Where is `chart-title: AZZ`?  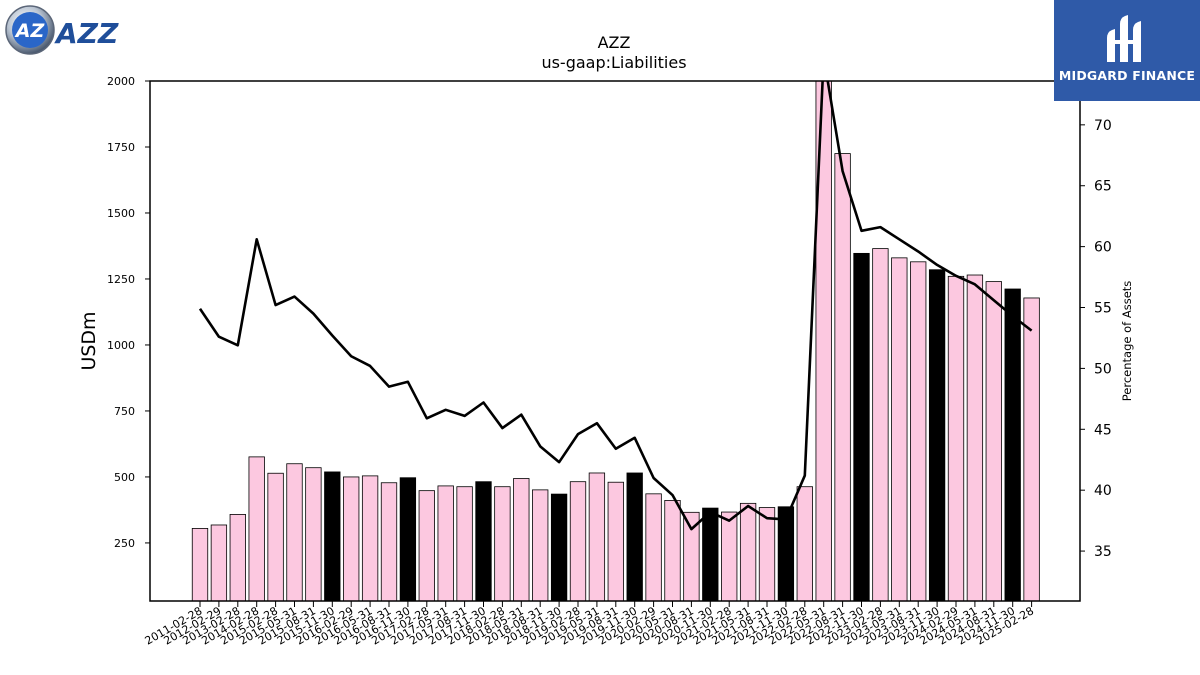 chart-title: AZZ is located at coordinates (614, 42).